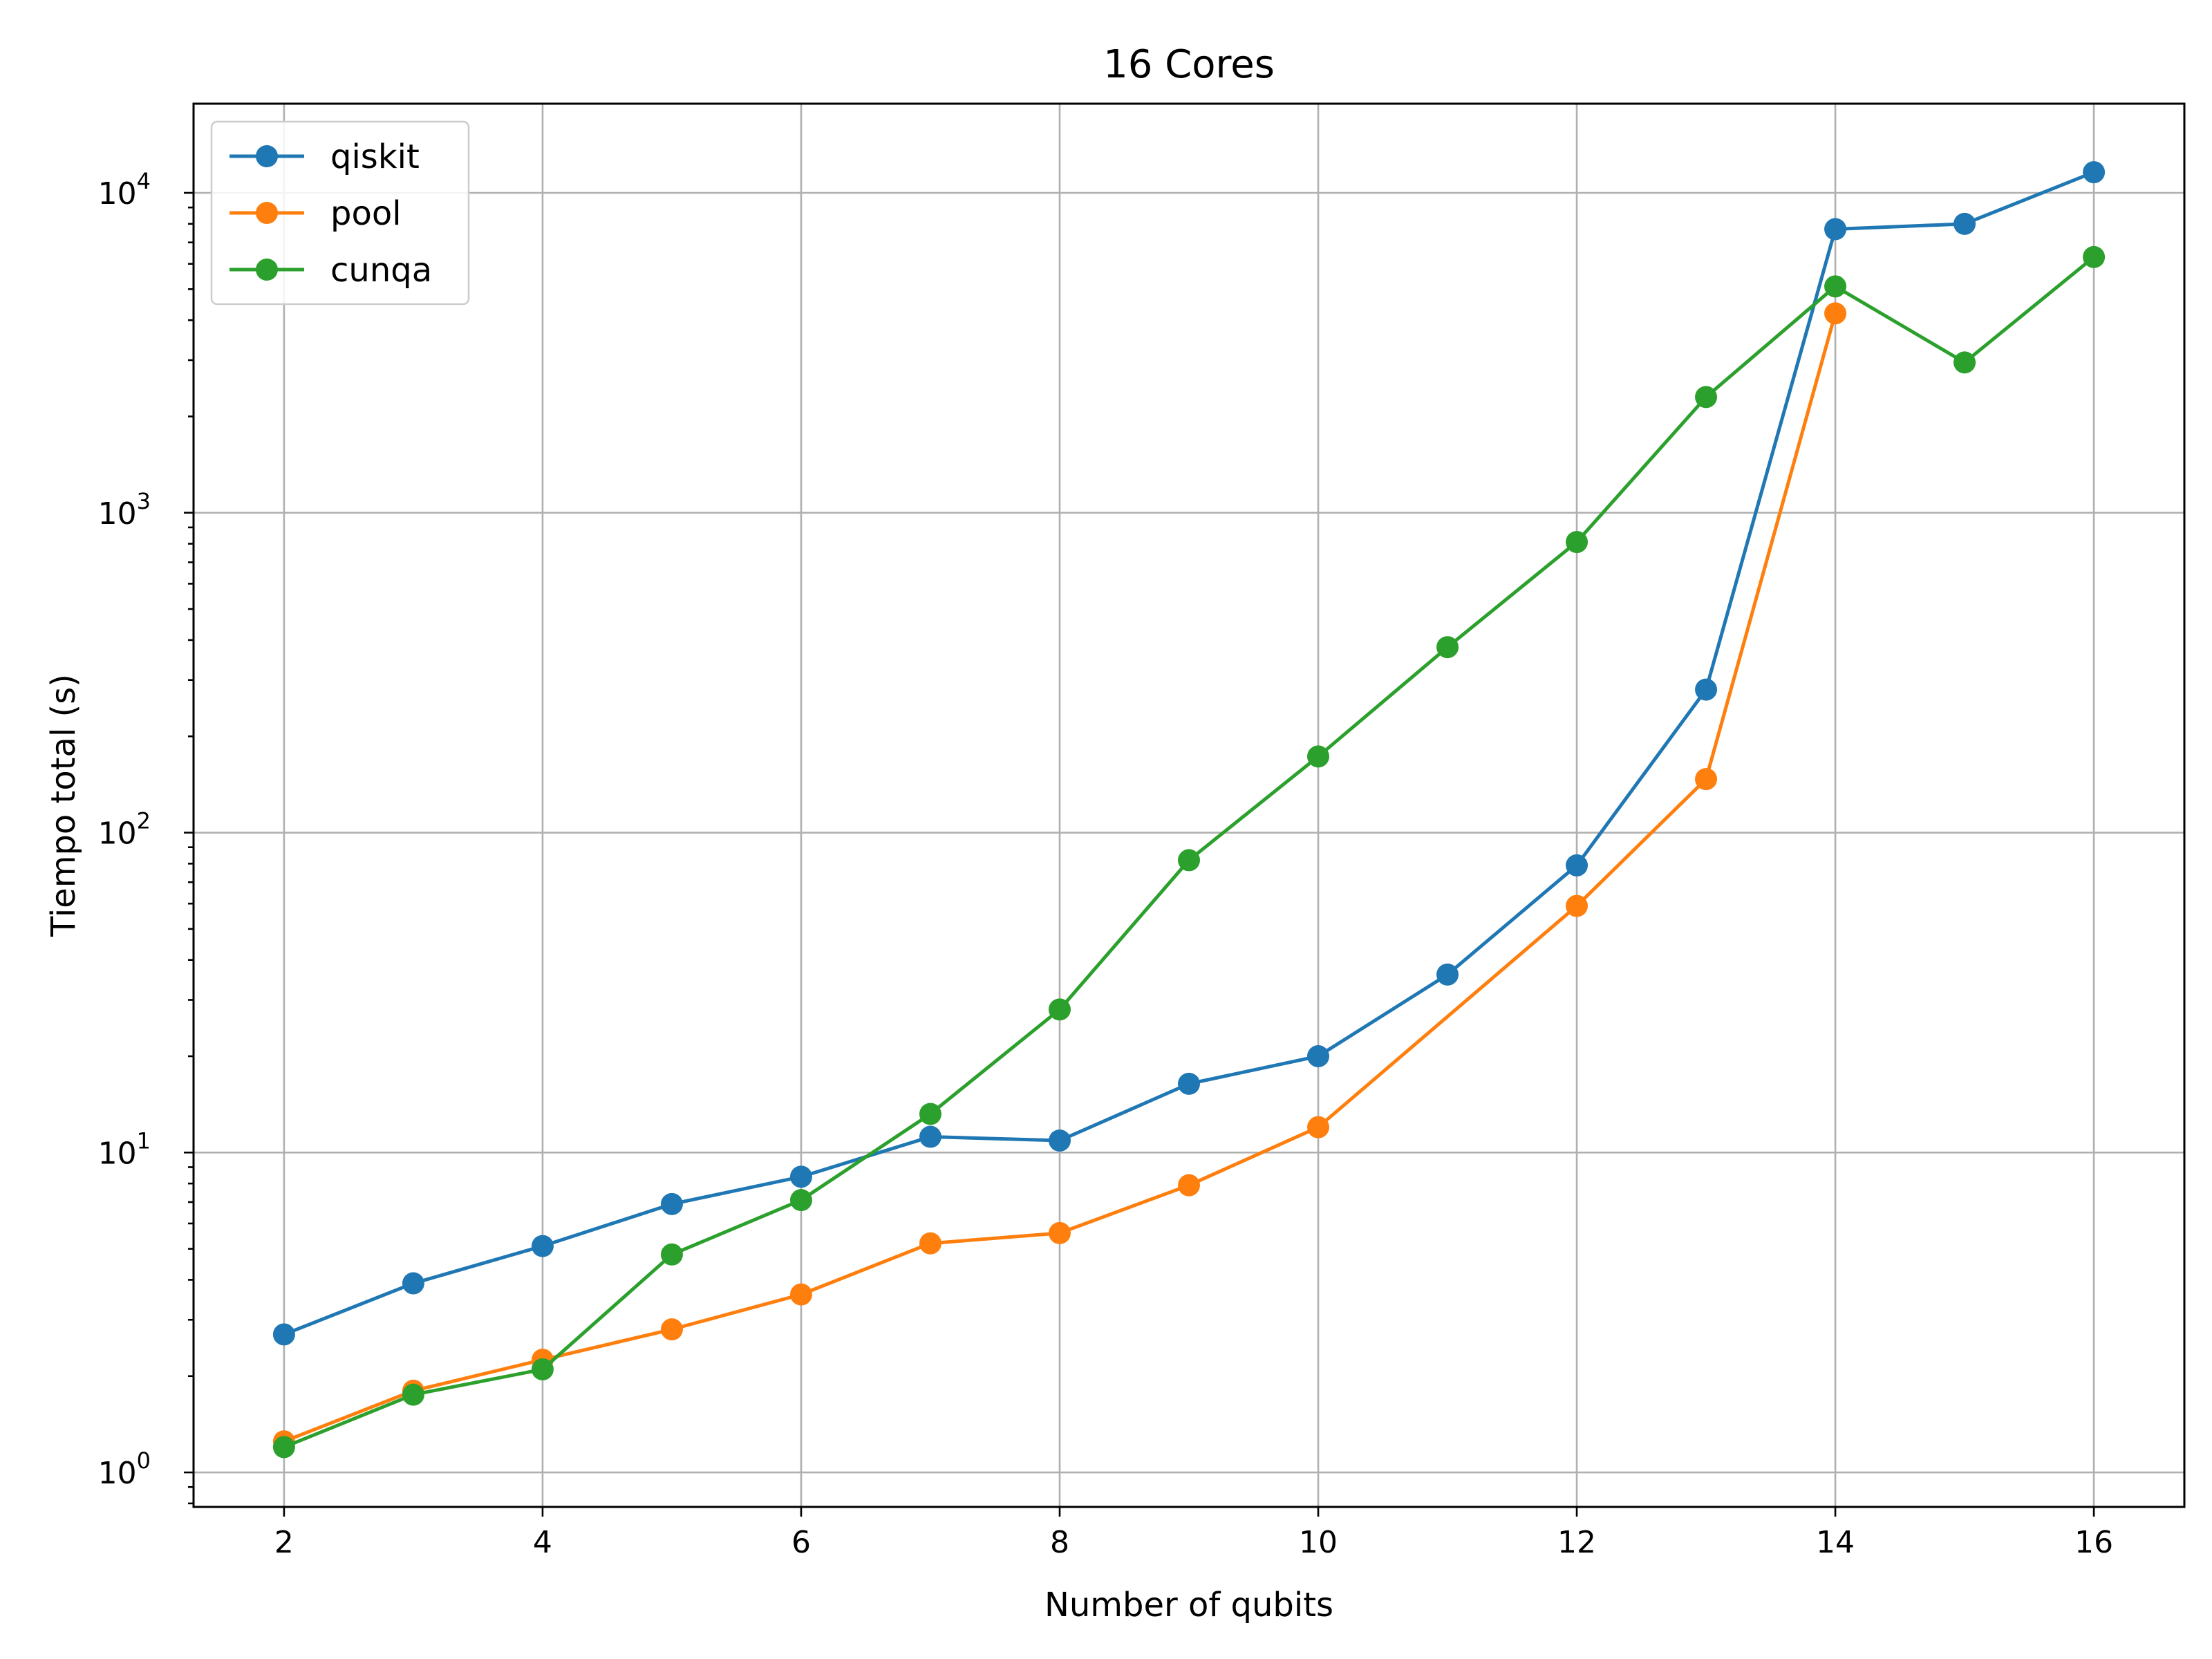  I want to click on y-tick-label: 10⁴, so click(124, 190).